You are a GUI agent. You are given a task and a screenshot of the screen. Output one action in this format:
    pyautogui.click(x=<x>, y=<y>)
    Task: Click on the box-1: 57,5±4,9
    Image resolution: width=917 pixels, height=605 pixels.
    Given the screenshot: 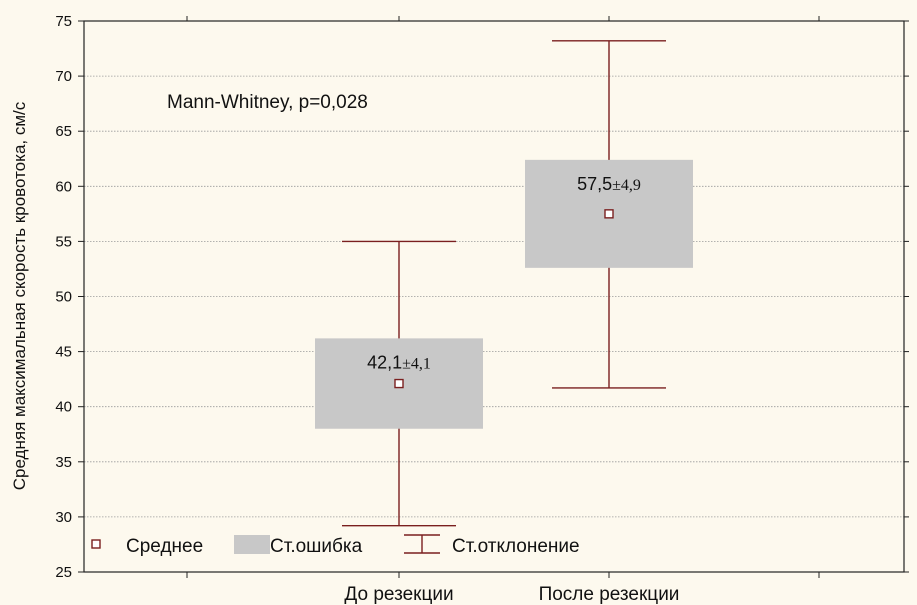 What is the action you would take?
    pyautogui.click(x=609, y=214)
    